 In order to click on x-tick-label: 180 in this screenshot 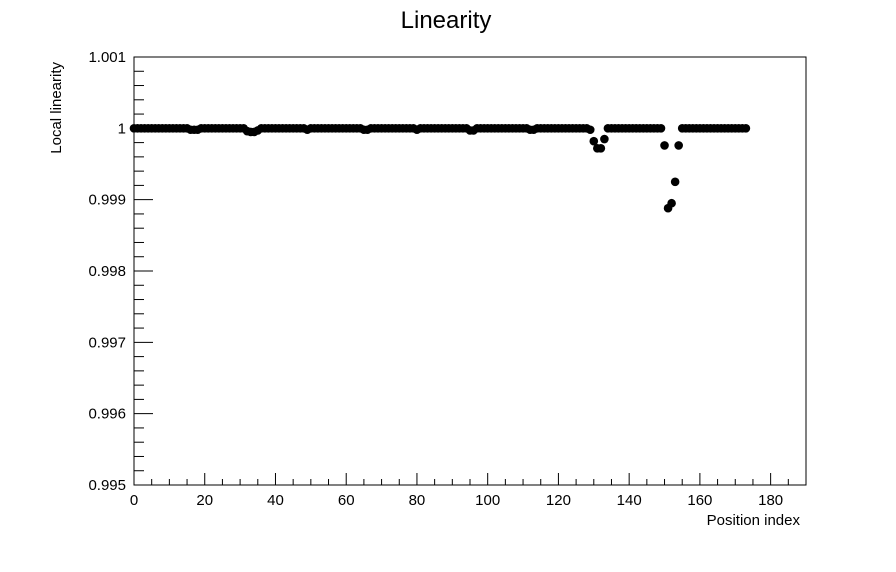, I will do `click(770, 500)`.